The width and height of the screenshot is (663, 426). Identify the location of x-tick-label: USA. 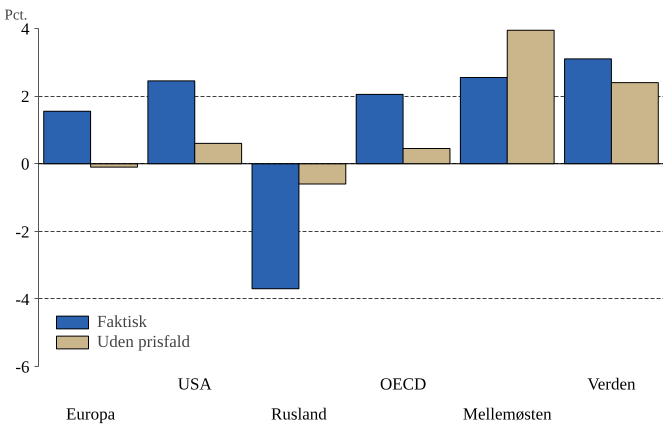
(195, 384).